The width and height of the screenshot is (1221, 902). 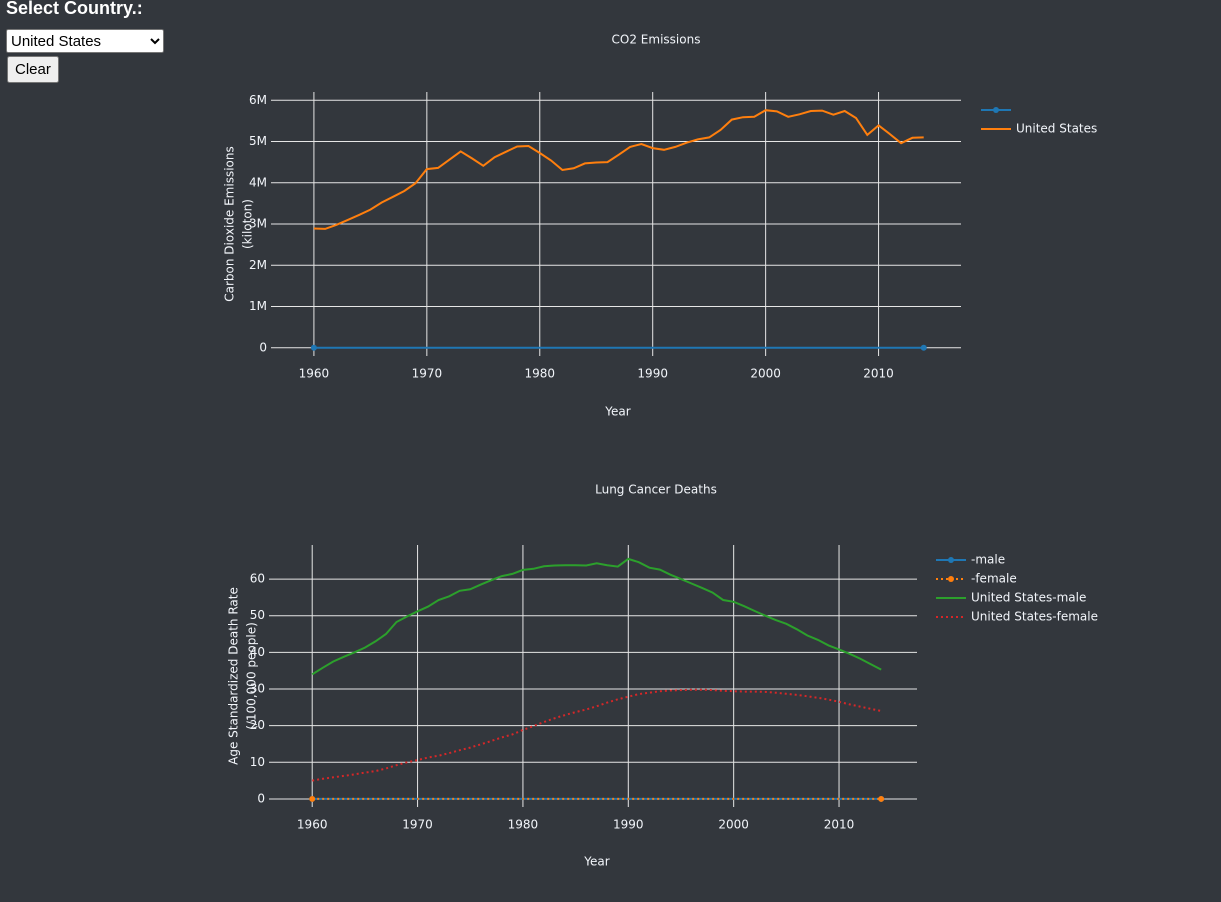 I want to click on y-axis-title: (kiloton), so click(x=248, y=224).